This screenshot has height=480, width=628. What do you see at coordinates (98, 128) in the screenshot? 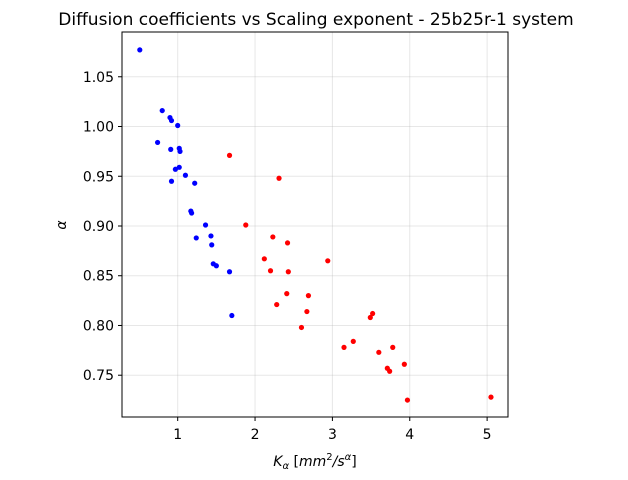
I see `y-tick-label: 1.00` at bounding box center [98, 128].